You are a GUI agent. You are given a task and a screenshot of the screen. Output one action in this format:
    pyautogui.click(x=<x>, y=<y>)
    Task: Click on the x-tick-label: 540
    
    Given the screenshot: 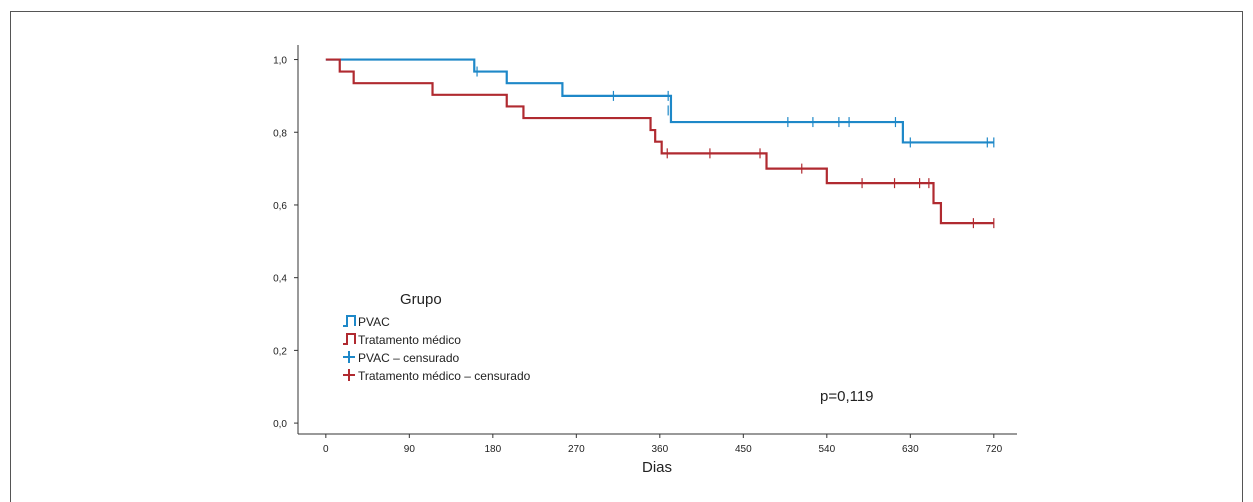 What is the action you would take?
    pyautogui.click(x=826, y=449)
    